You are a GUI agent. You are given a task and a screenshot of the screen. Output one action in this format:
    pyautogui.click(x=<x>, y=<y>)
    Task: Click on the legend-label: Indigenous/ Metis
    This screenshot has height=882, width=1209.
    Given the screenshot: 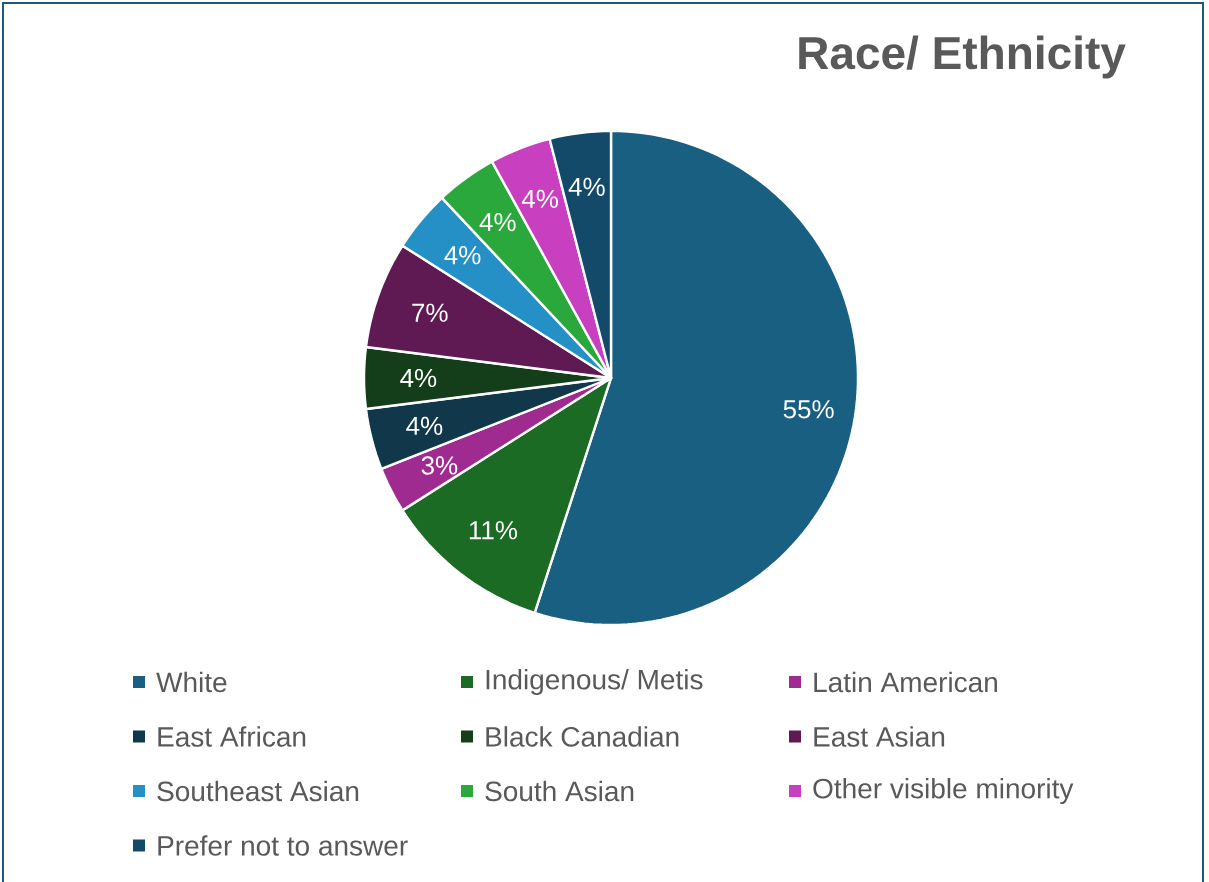 What is the action you would take?
    pyautogui.click(x=594, y=682)
    